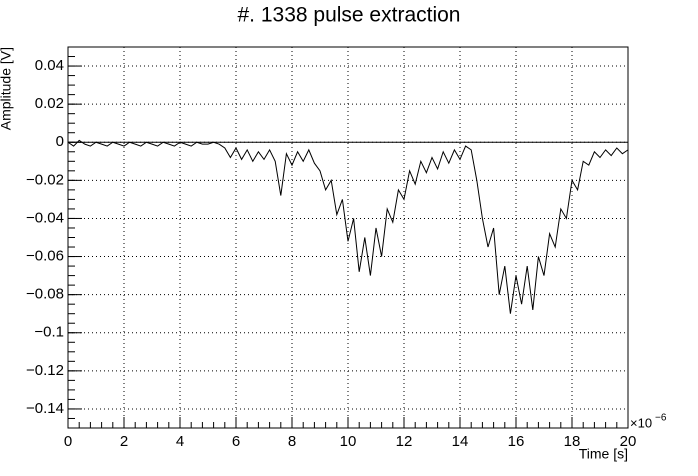 The width and height of the screenshot is (698, 476). What do you see at coordinates (49, 332) in the screenshot?
I see `y-tick-label: −0.1` at bounding box center [49, 332].